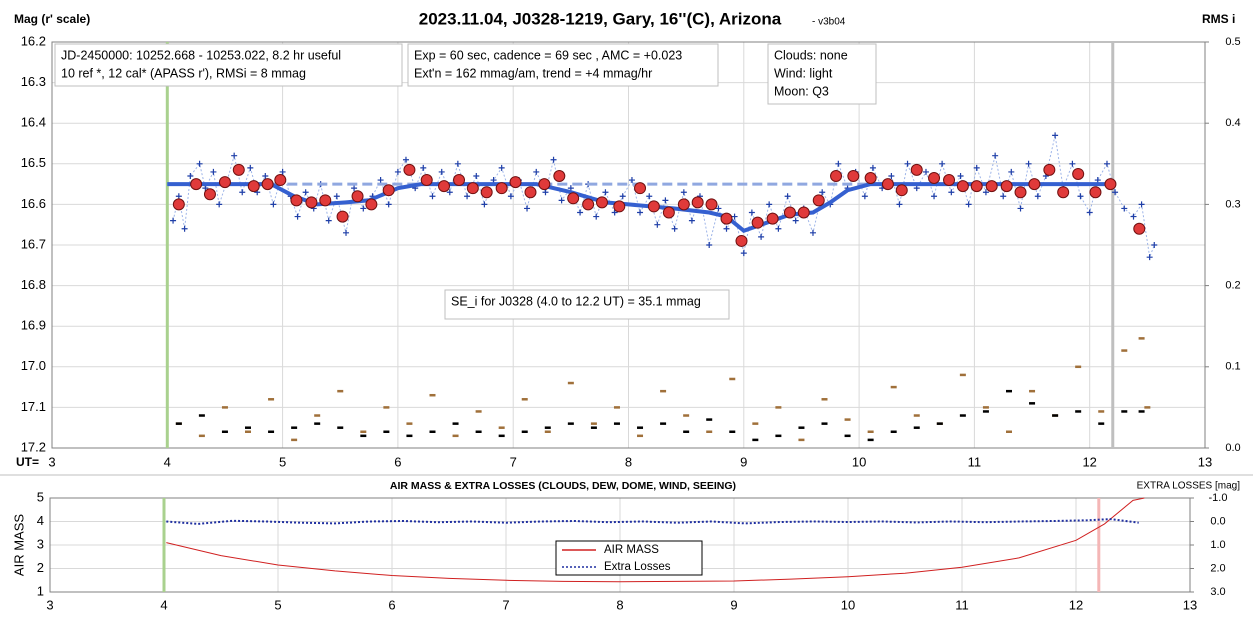 This screenshot has height=623, width=1253. Describe the element at coordinates (962, 604) in the screenshot. I see `x-tick-label: 11` at that location.